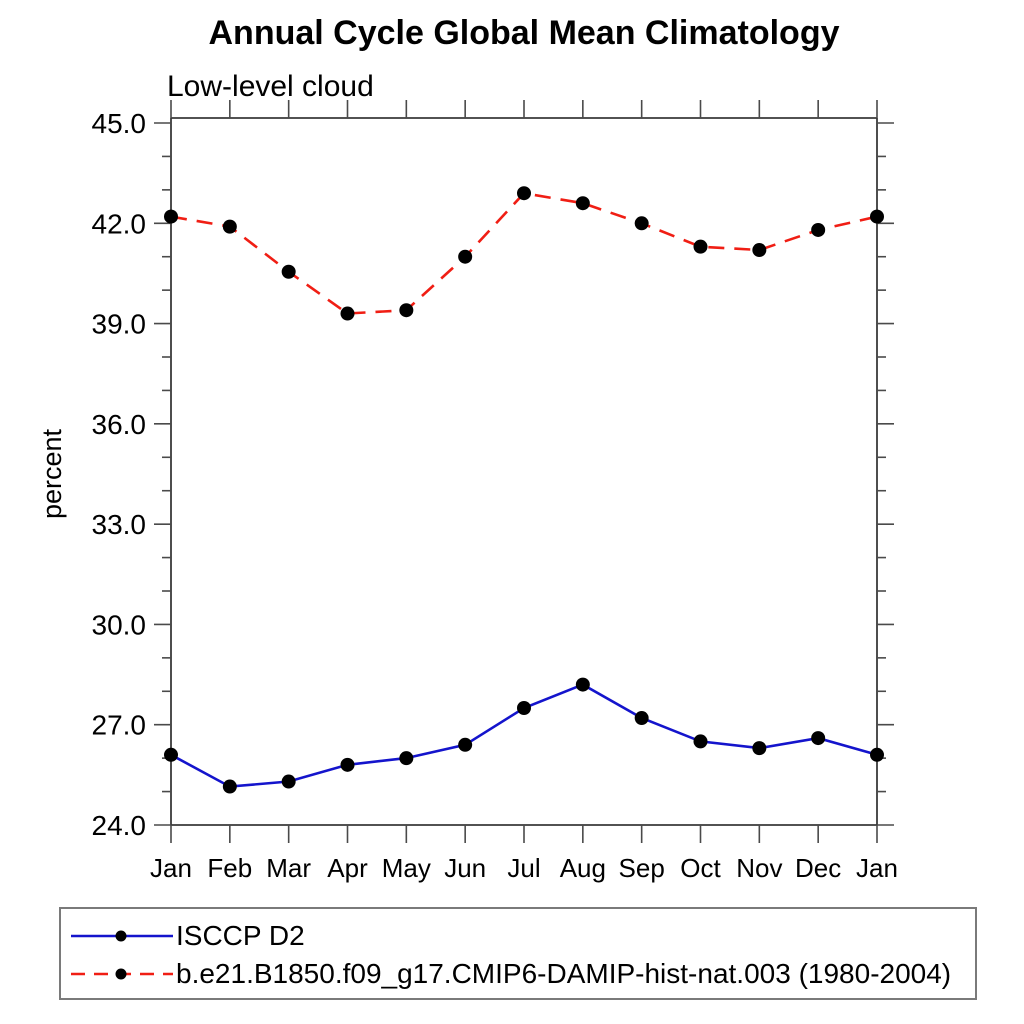  I want to click on legend-entry-isccp: ISCCP D2, so click(187, 935).